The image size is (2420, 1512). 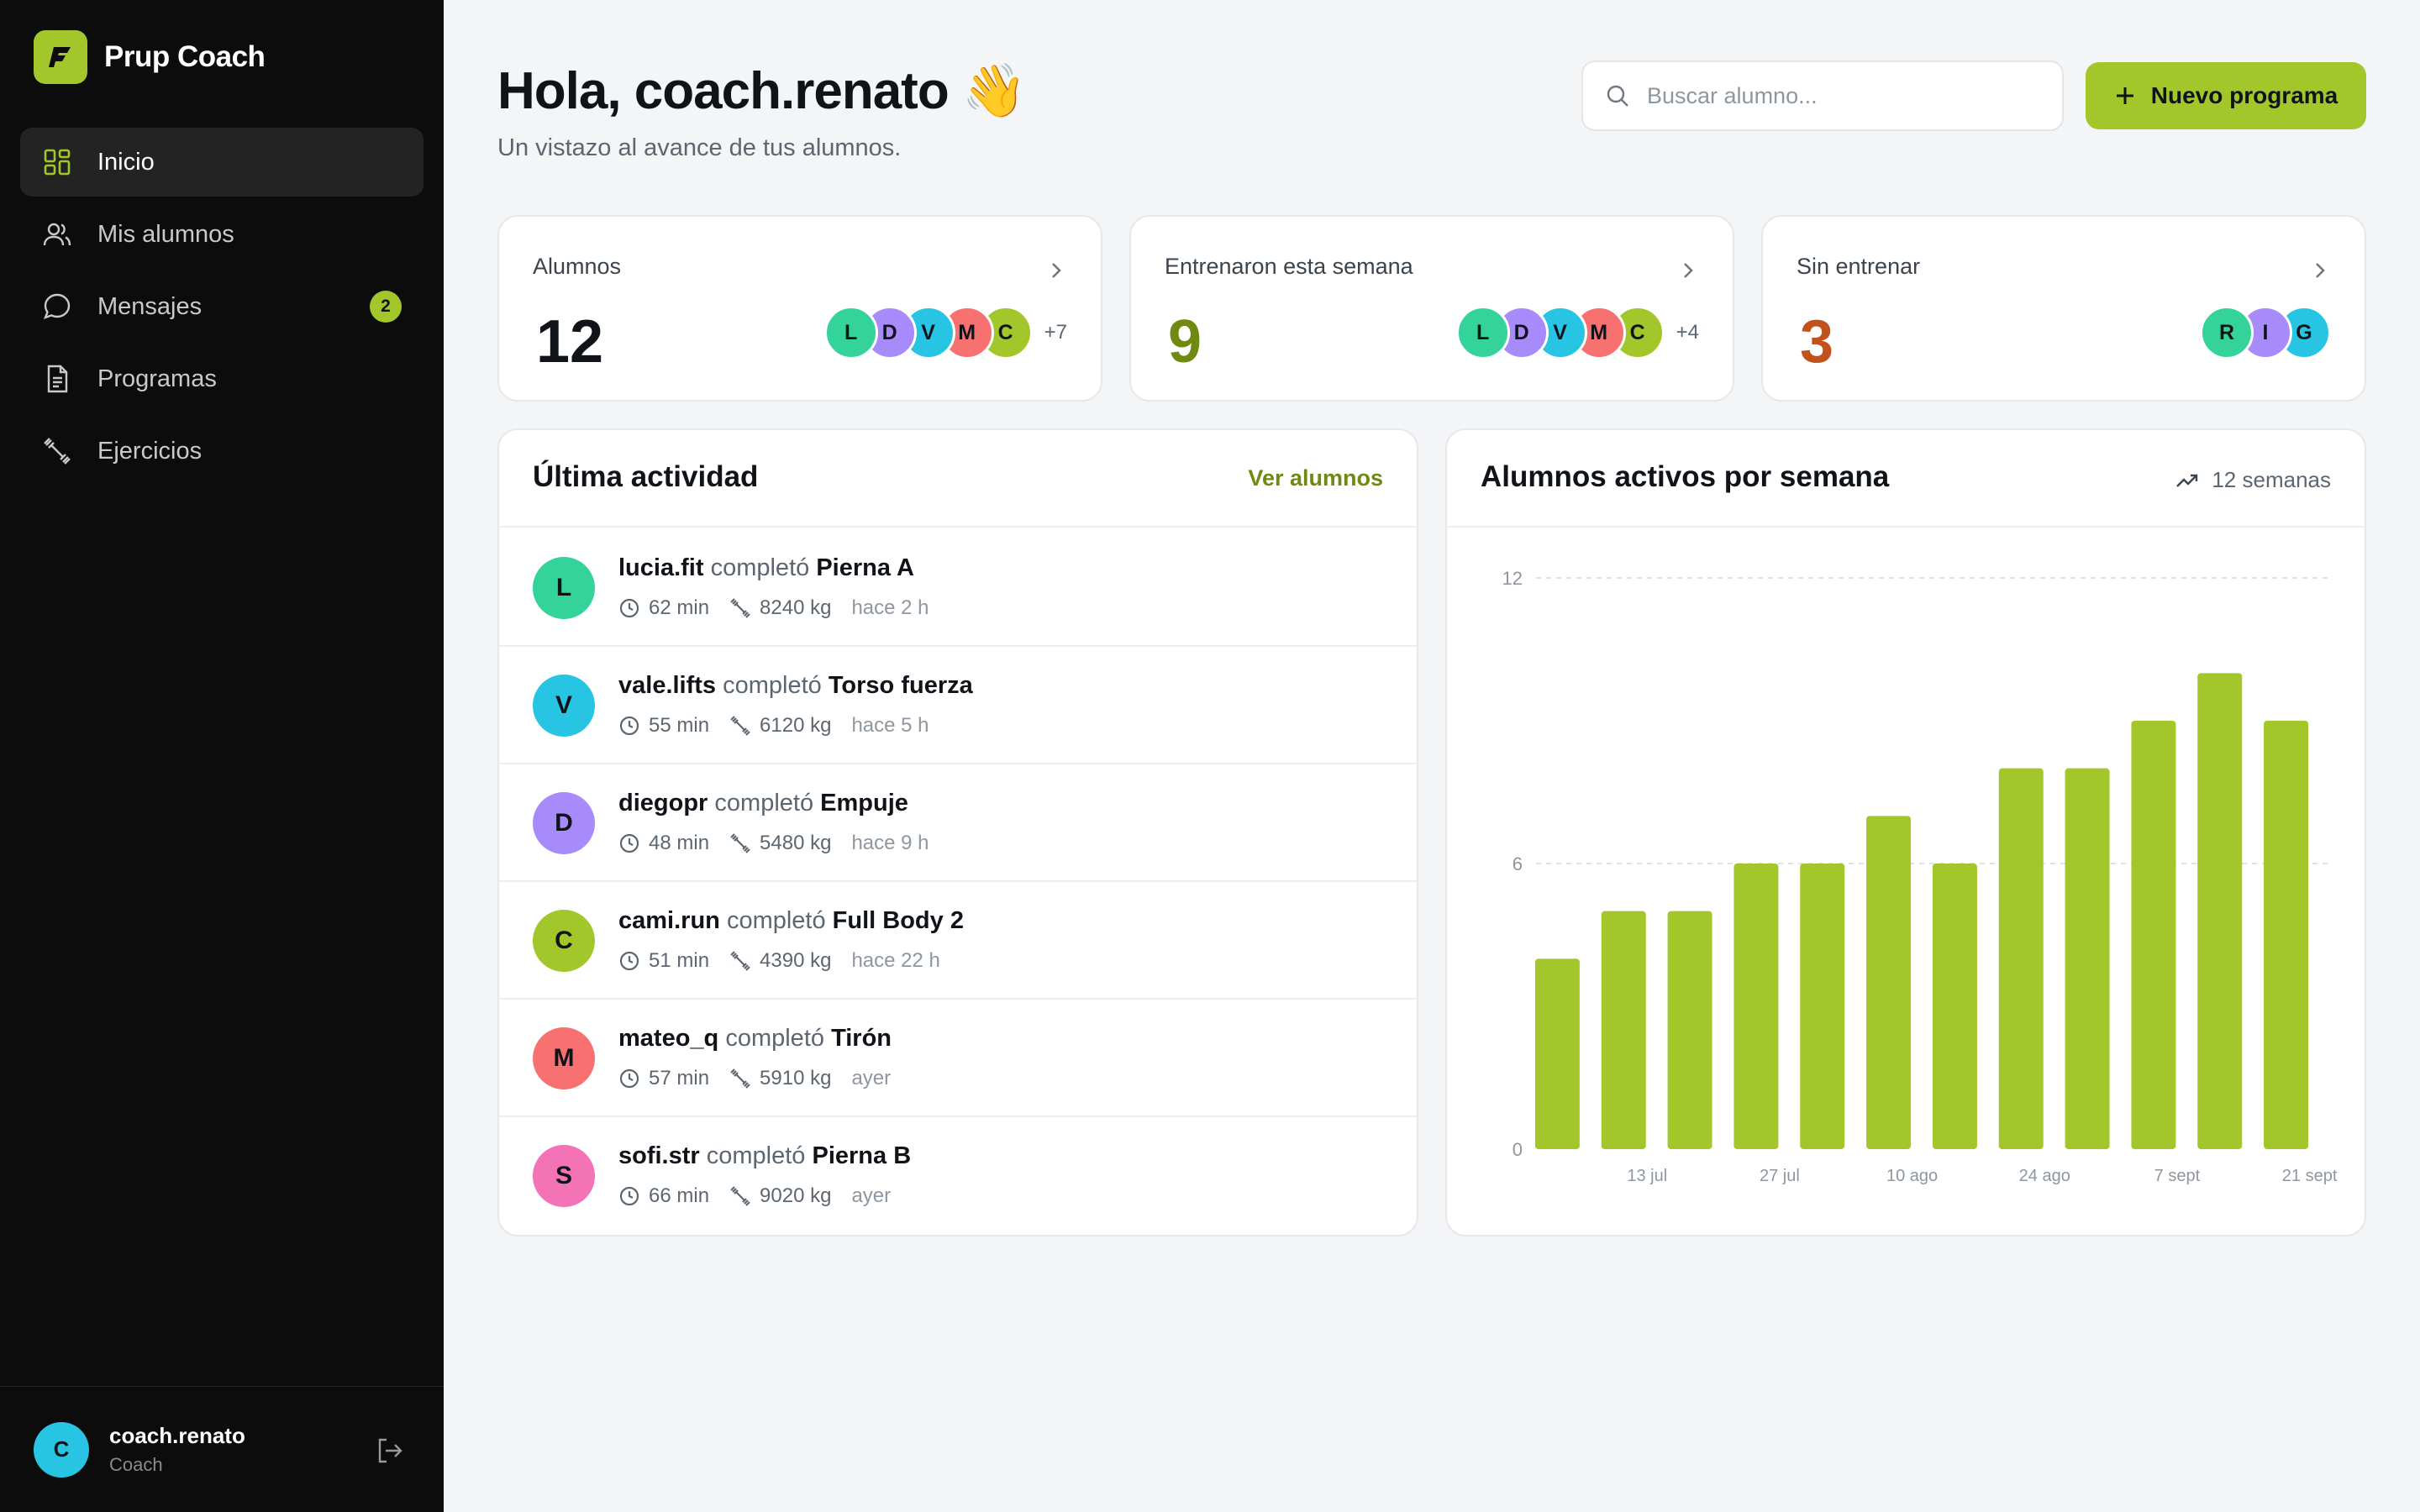 What do you see at coordinates (779, 961) in the screenshot?
I see `activity-meta: 51 min 4390 kg hace 22 h` at bounding box center [779, 961].